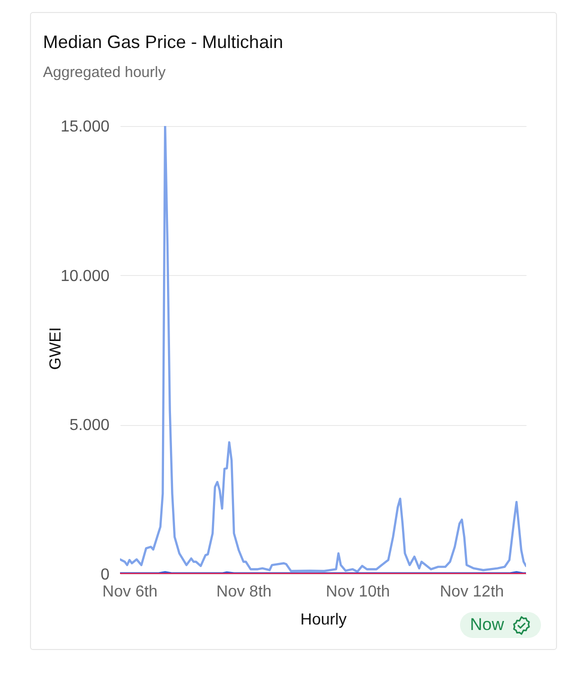 Image resolution: width=588 pixels, height=680 pixels. What do you see at coordinates (358, 592) in the screenshot?
I see `x-tick-label: Nov 10th` at bounding box center [358, 592].